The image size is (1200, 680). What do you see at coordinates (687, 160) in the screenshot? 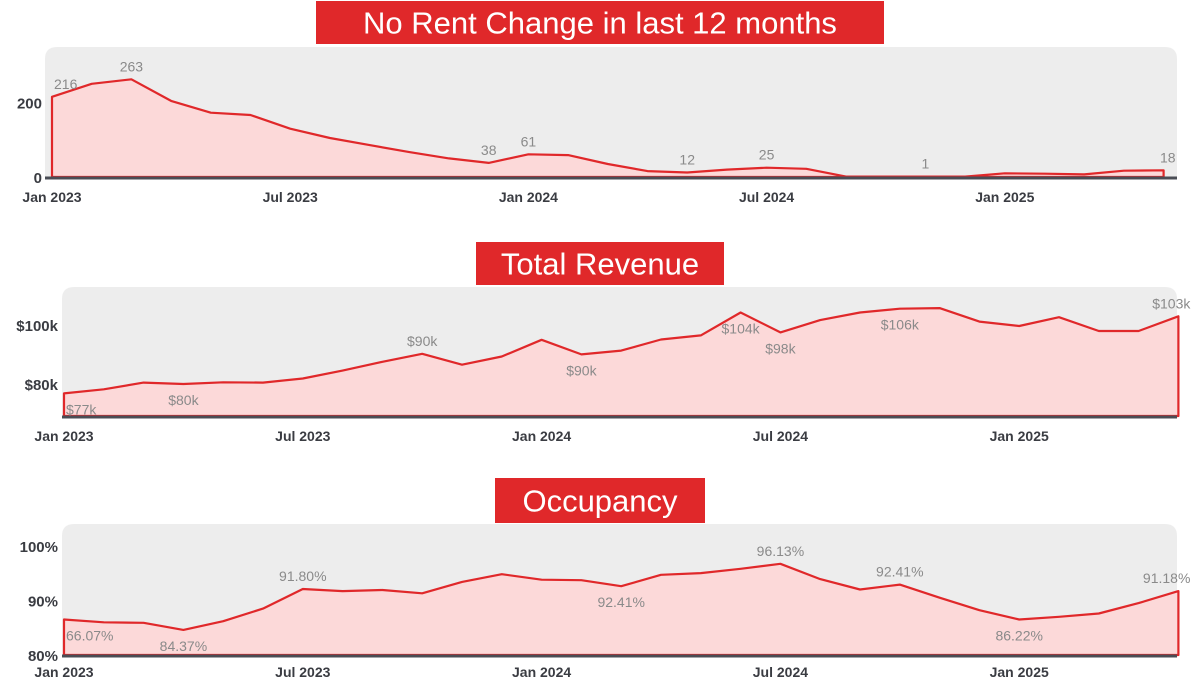
I see `data-label: 12` at bounding box center [687, 160].